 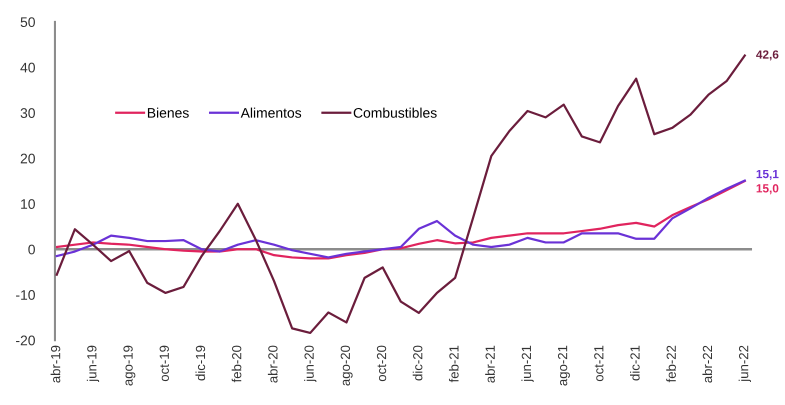 What do you see at coordinates (27, 113) in the screenshot?
I see `y-tick-label: 30` at bounding box center [27, 113].